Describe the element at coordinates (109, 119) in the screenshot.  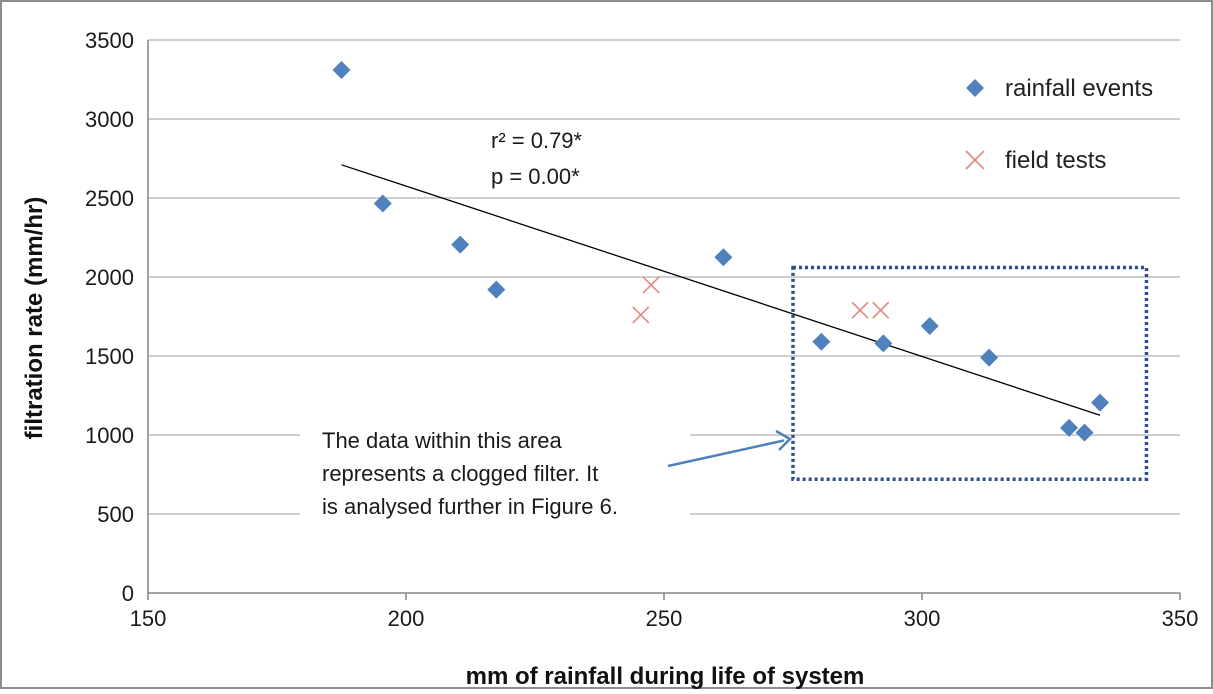
I see `y-tick-label: 3000` at that location.